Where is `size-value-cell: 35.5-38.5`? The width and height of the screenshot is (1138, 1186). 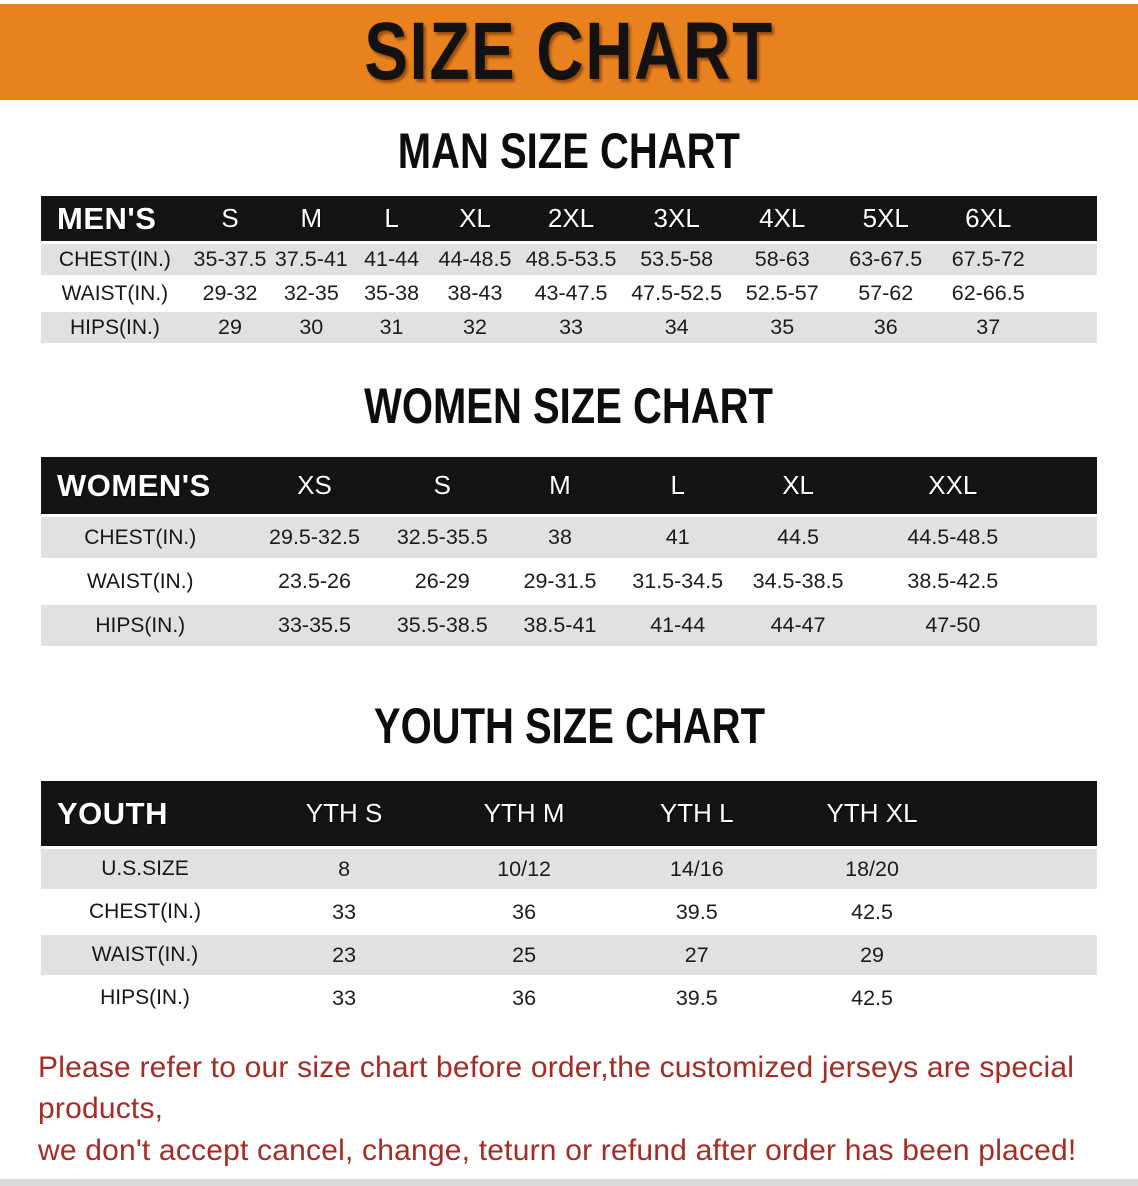 size-value-cell: 35.5-38.5 is located at coordinates (442, 625).